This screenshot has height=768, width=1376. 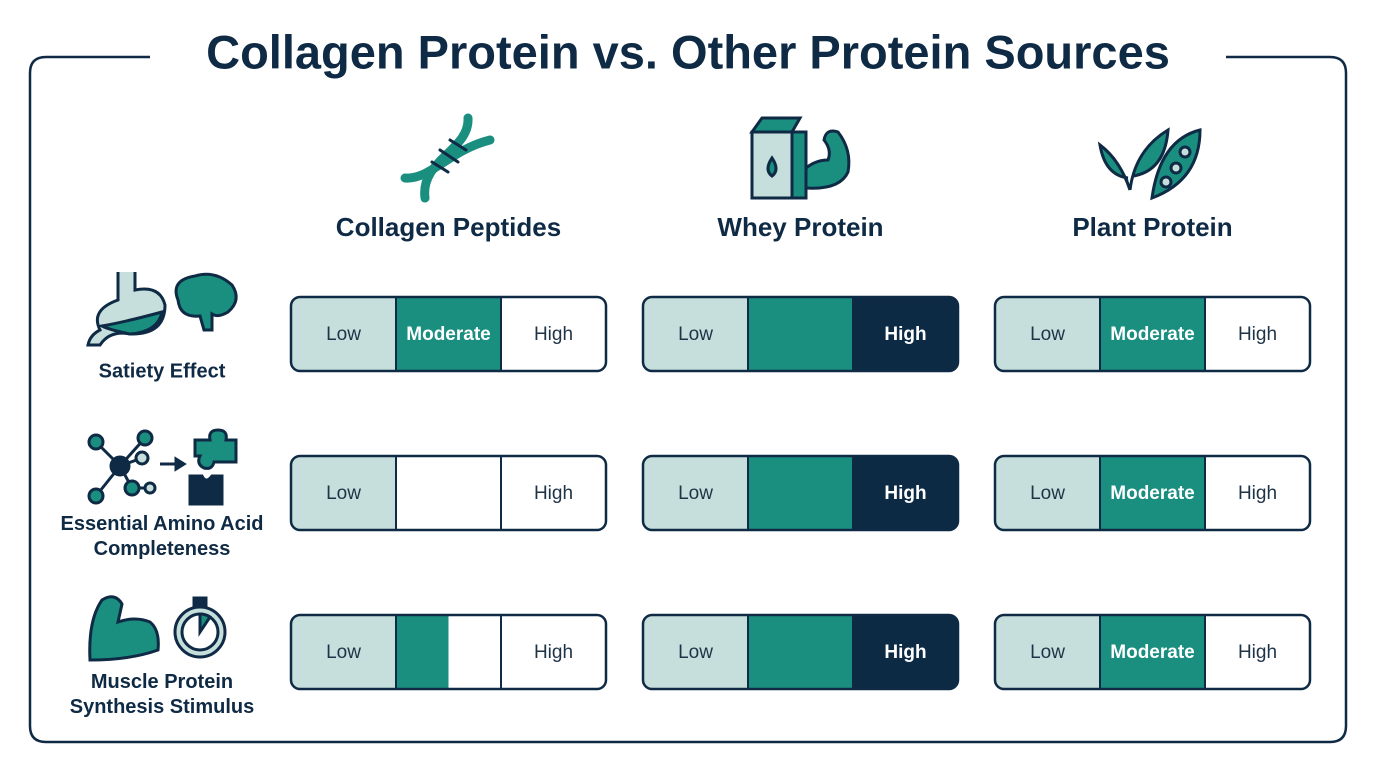 I want to click on dna-icon, so click(x=447, y=158).